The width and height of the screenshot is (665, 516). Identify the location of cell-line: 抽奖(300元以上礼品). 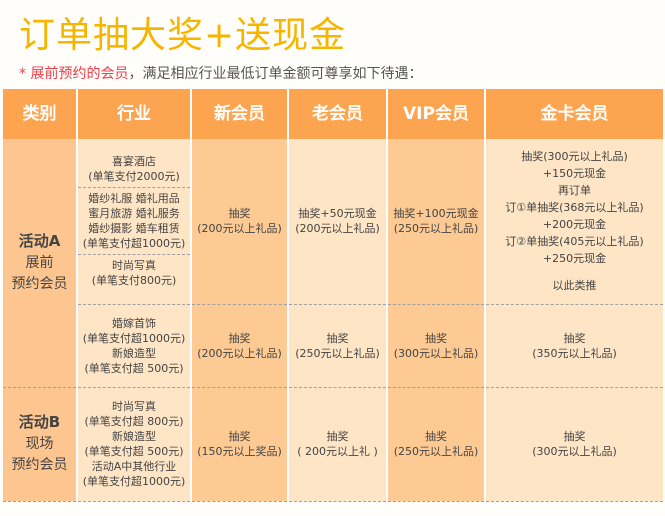
(574, 157).